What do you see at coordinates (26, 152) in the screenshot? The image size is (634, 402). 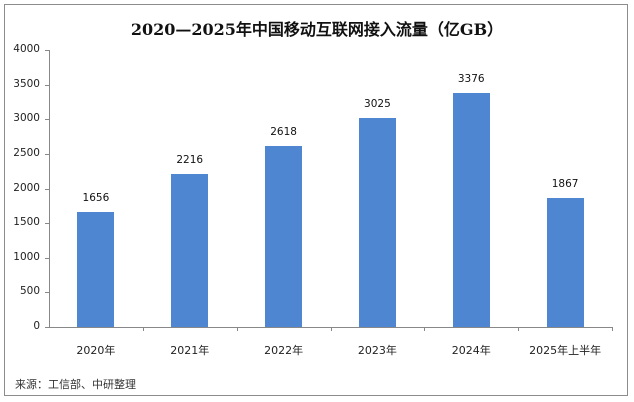 I see `y-tick-label: 2500` at bounding box center [26, 152].